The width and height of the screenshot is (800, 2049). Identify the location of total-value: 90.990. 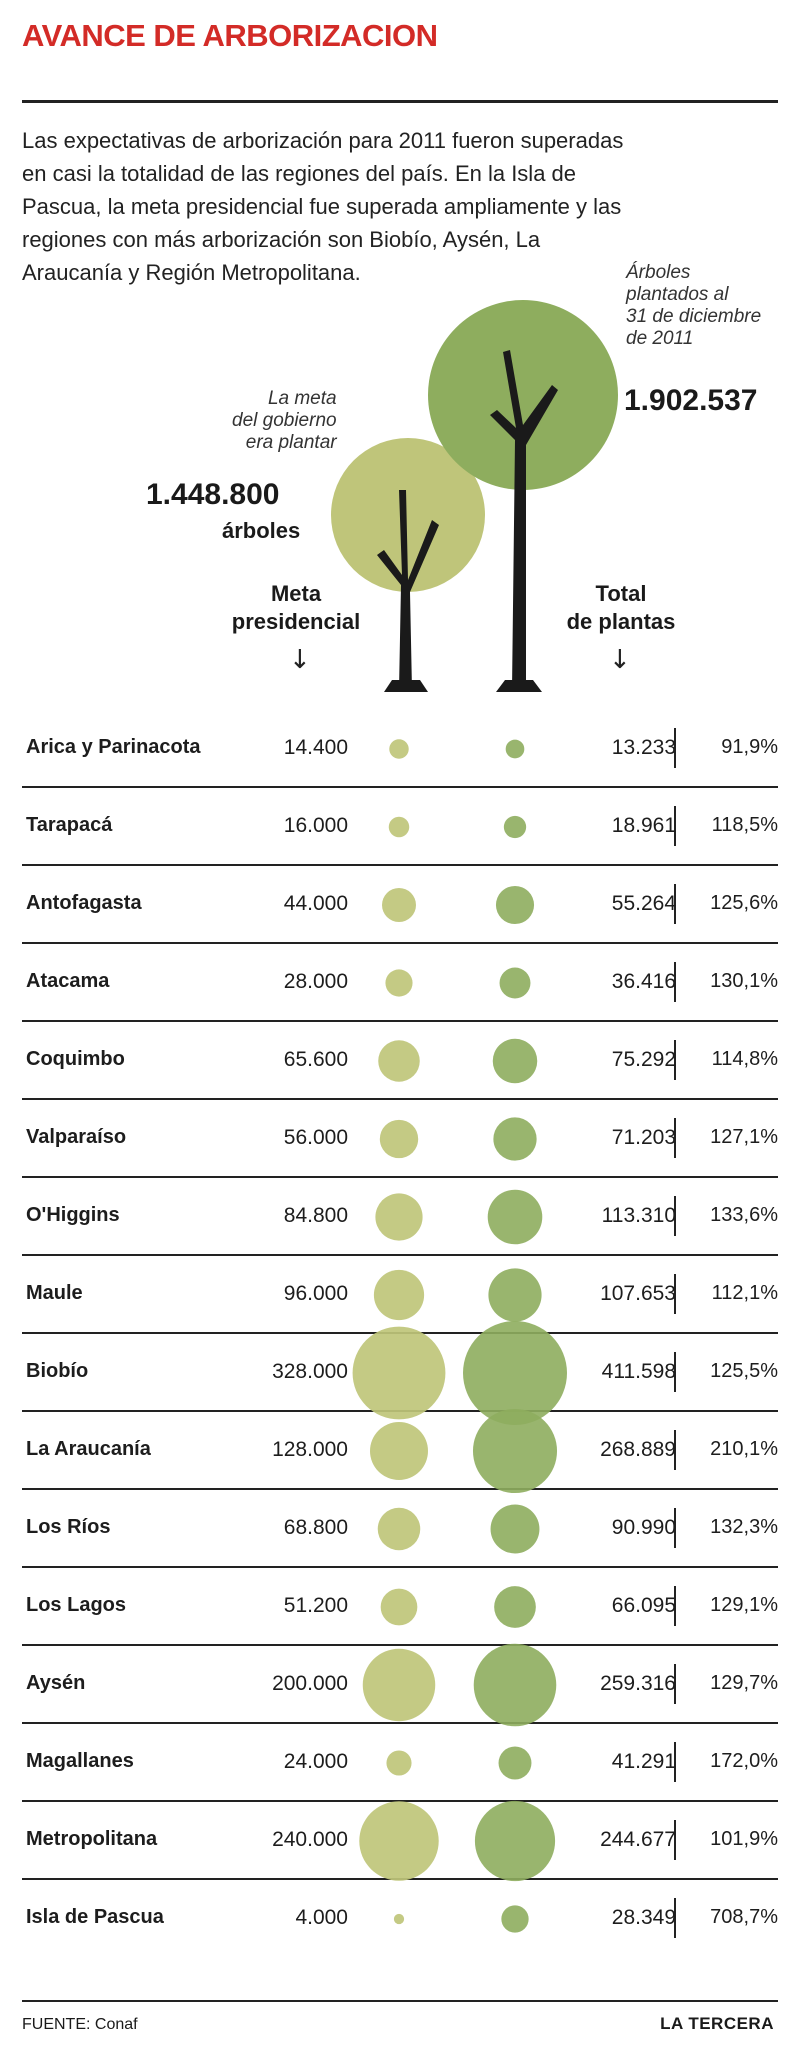
(643, 1527).